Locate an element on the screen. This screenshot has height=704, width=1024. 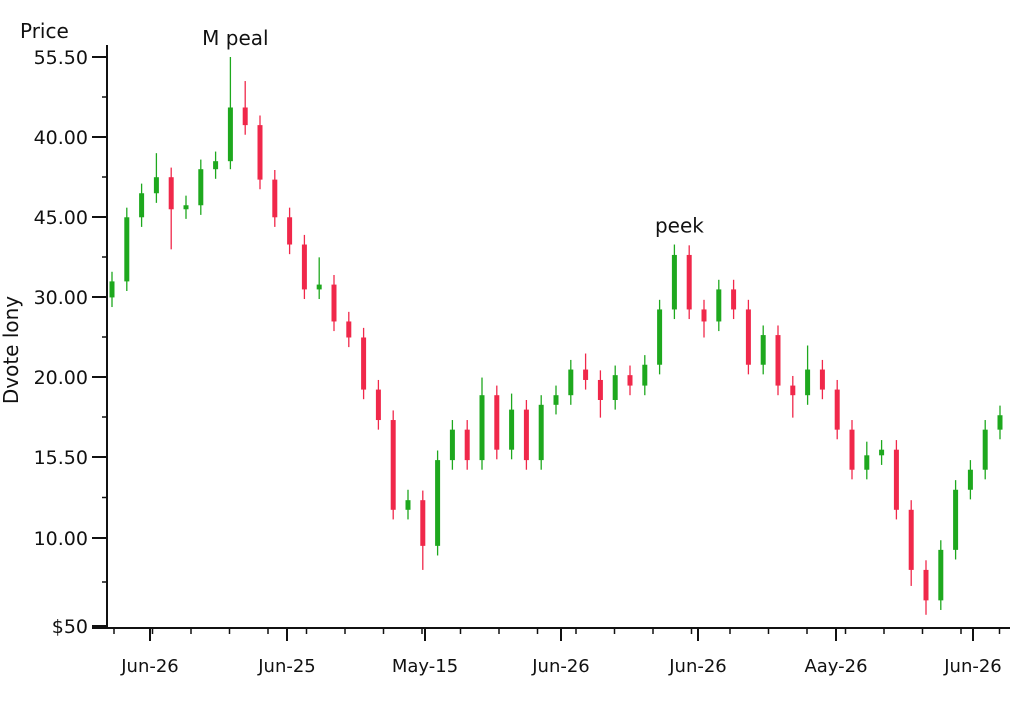
y-tick-label: 55.50 is located at coordinates (61, 58).